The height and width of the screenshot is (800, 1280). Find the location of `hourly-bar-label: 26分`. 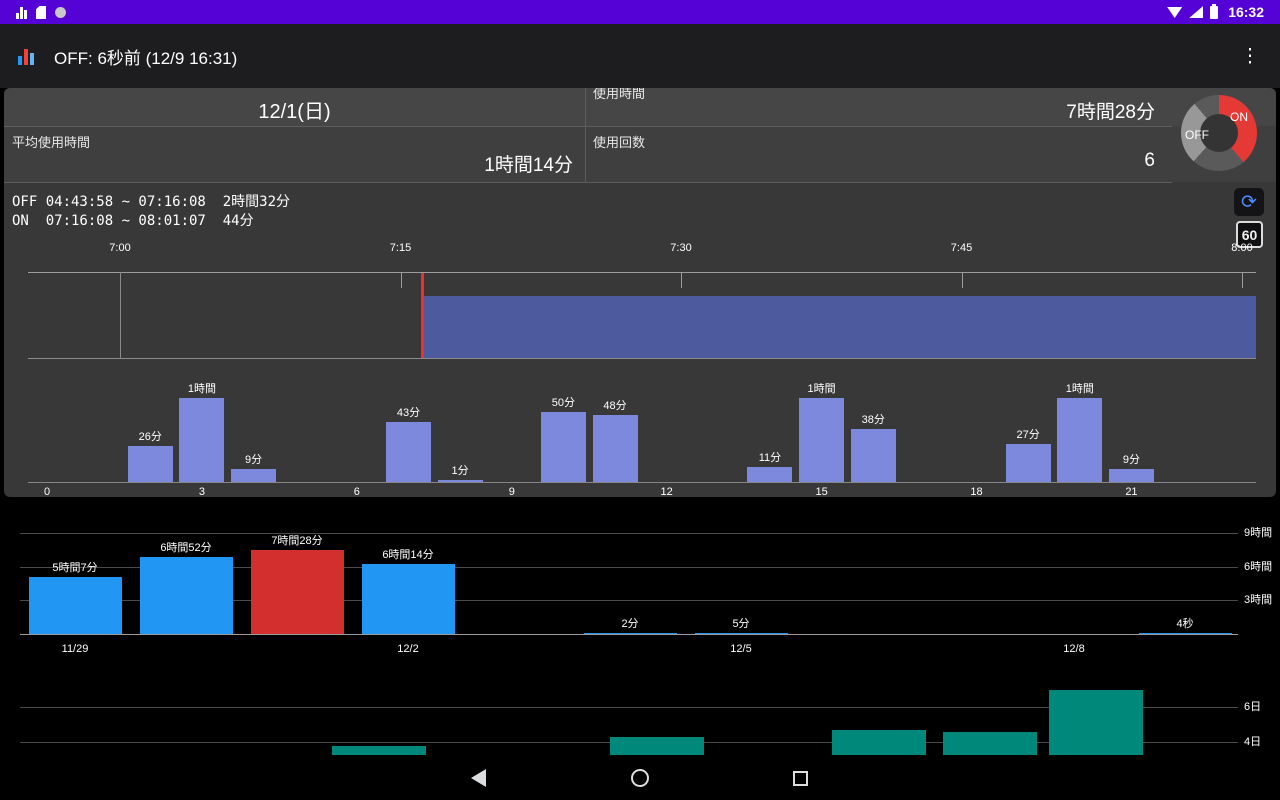

hourly-bar-label: 26分 is located at coordinates (150, 436).